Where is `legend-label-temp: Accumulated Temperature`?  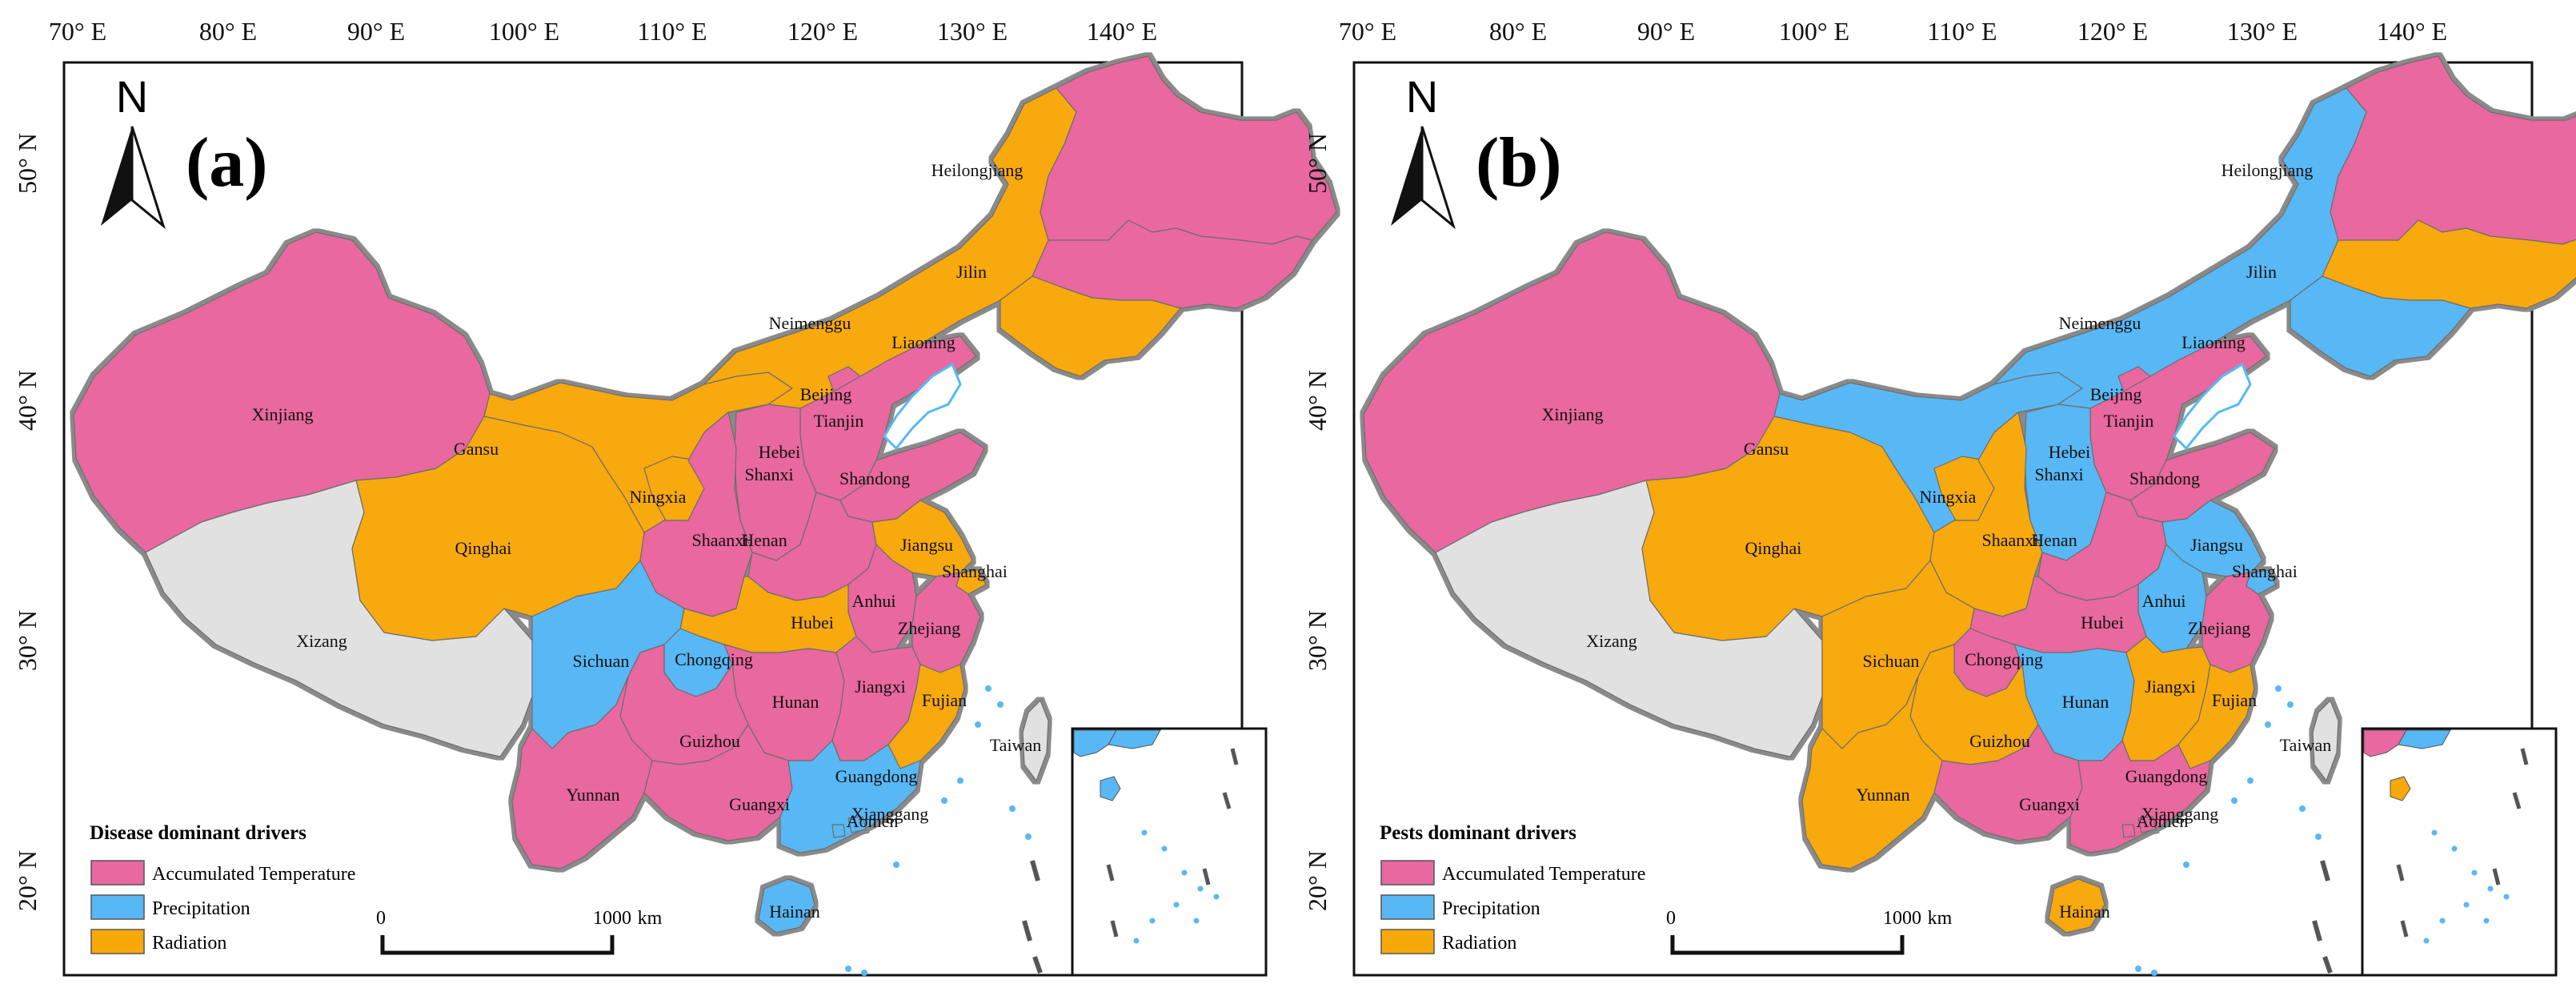
legend-label-temp: Accumulated Temperature is located at coordinates (253, 874).